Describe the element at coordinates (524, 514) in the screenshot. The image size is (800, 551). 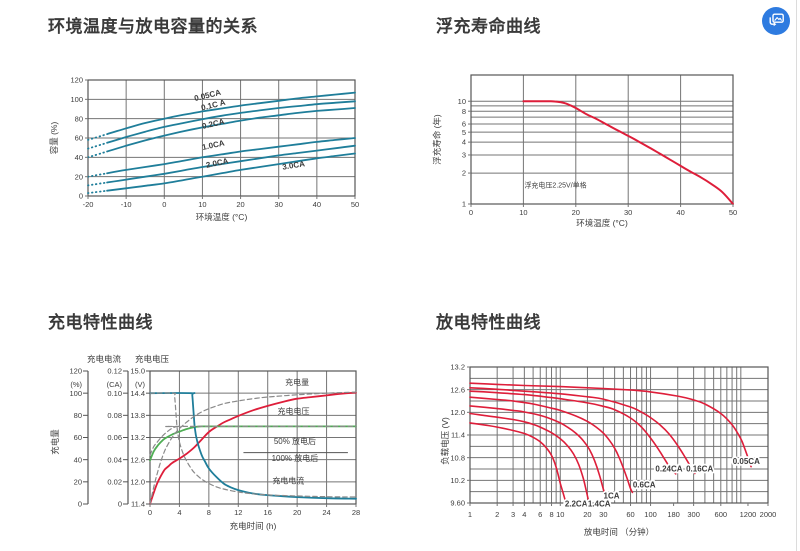
I see `x-tick-label: 4` at that location.